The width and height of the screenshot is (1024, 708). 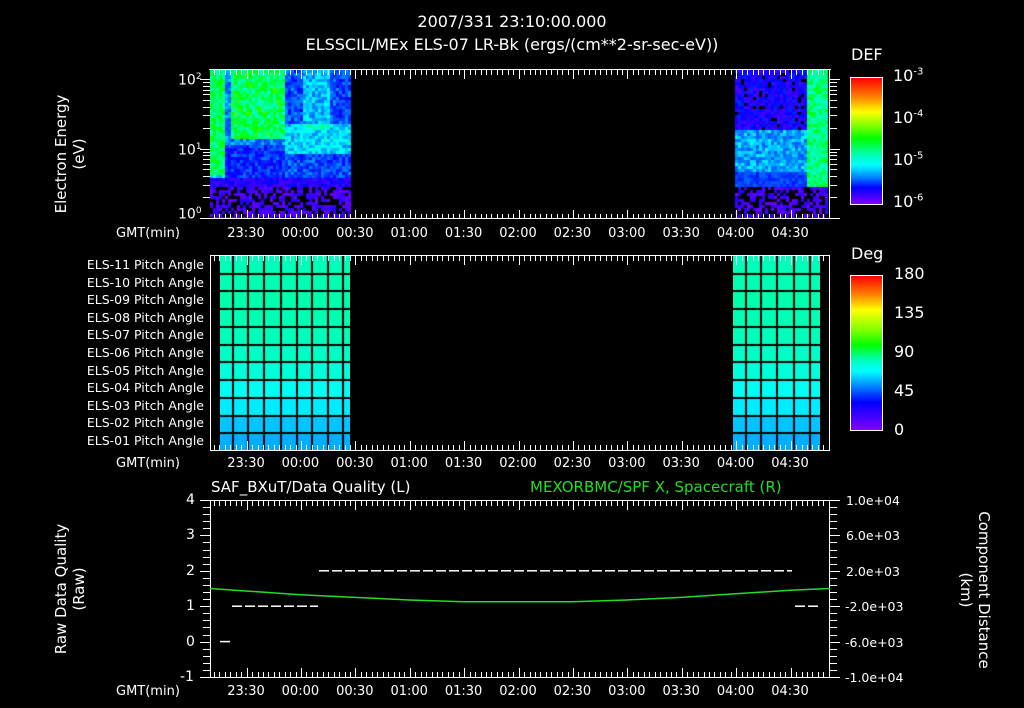 What do you see at coordinates (681, 233) in the screenshot?
I see `xtick-label: 03:30` at bounding box center [681, 233].